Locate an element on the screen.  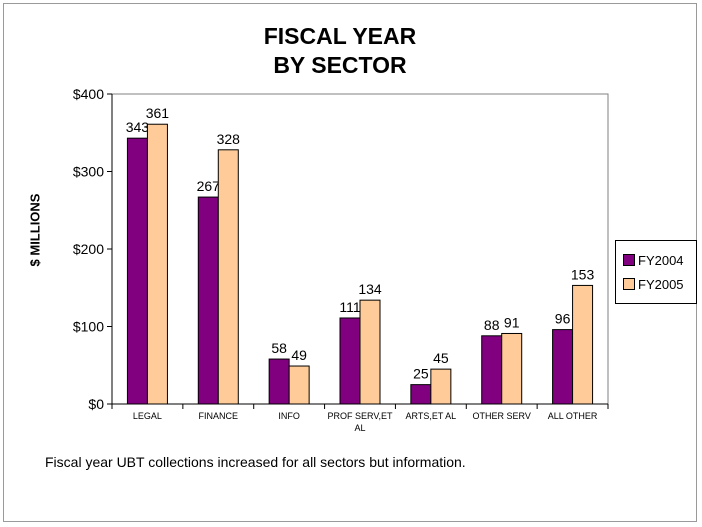
chart-title-line-1: FISCAL YEAR is located at coordinates (340, 36).